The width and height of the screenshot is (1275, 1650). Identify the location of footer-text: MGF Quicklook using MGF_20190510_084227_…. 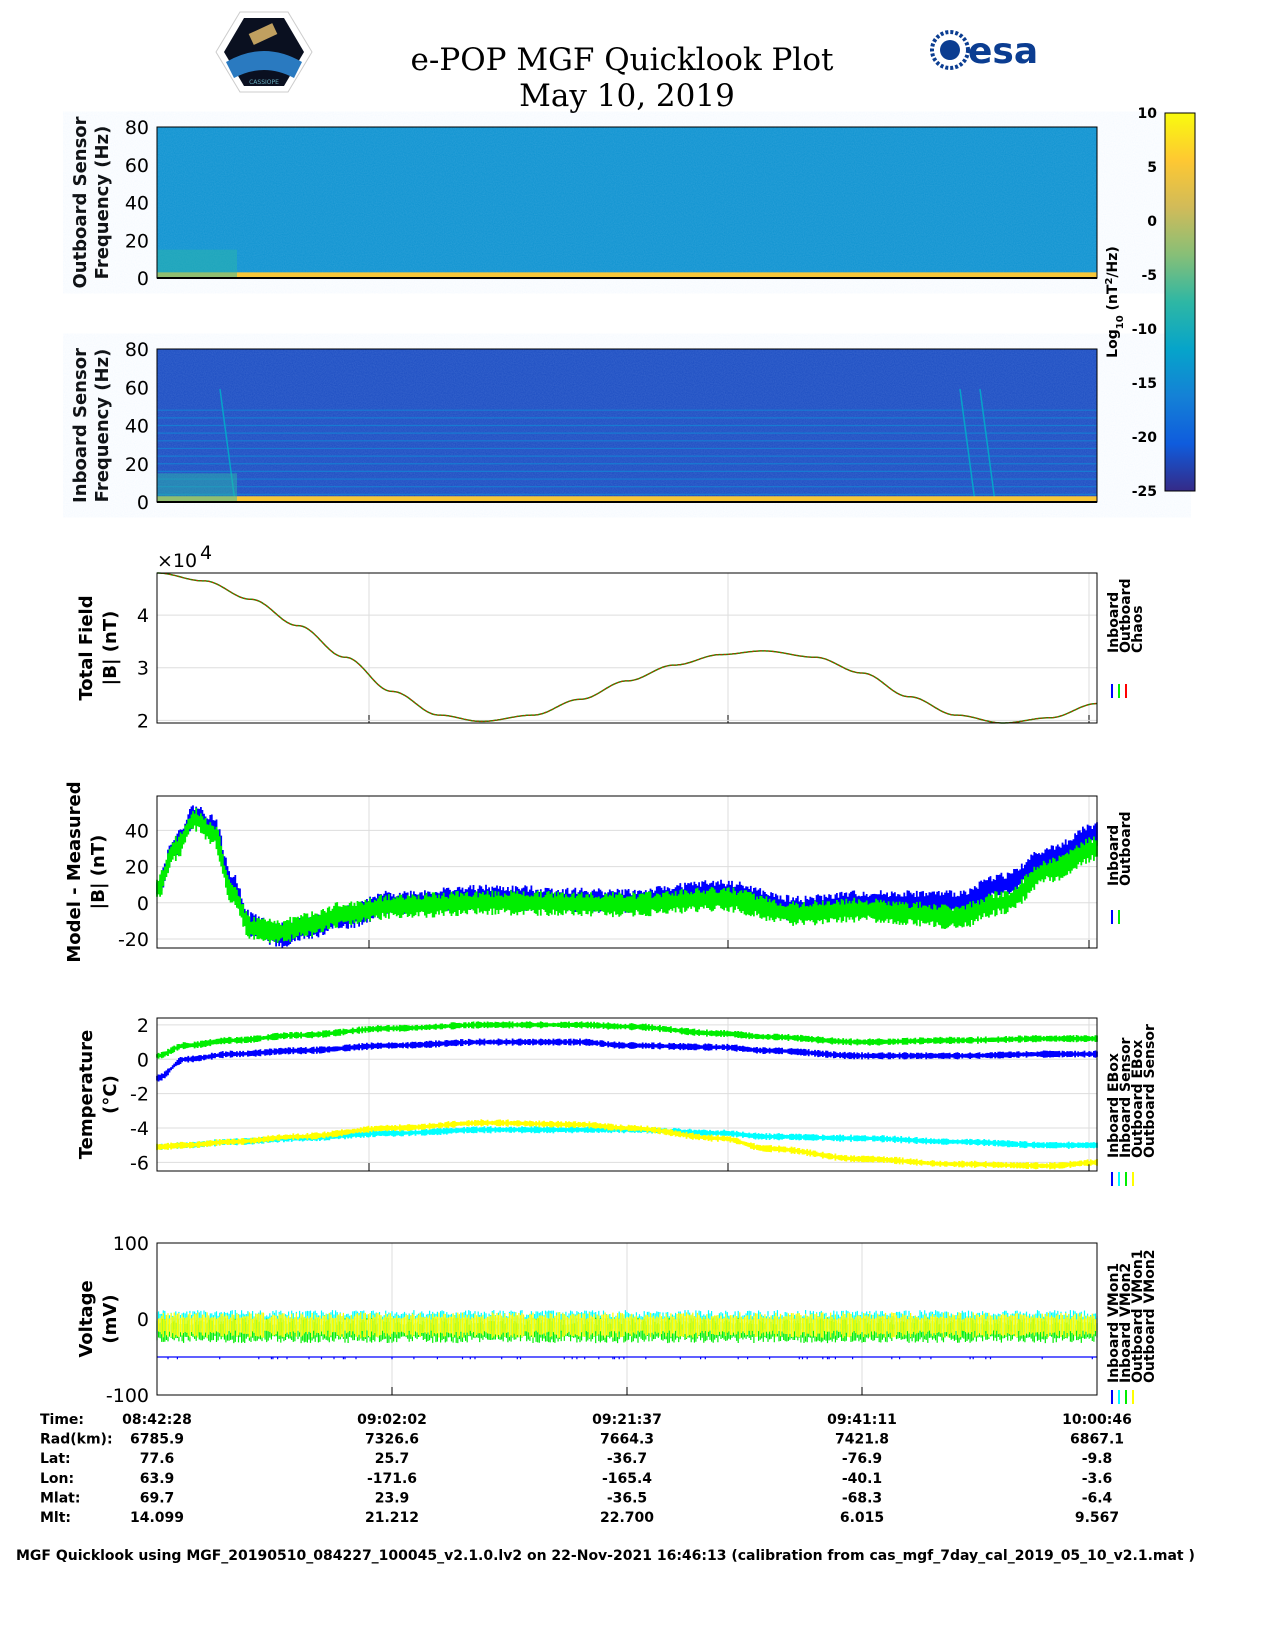
(605, 1556).